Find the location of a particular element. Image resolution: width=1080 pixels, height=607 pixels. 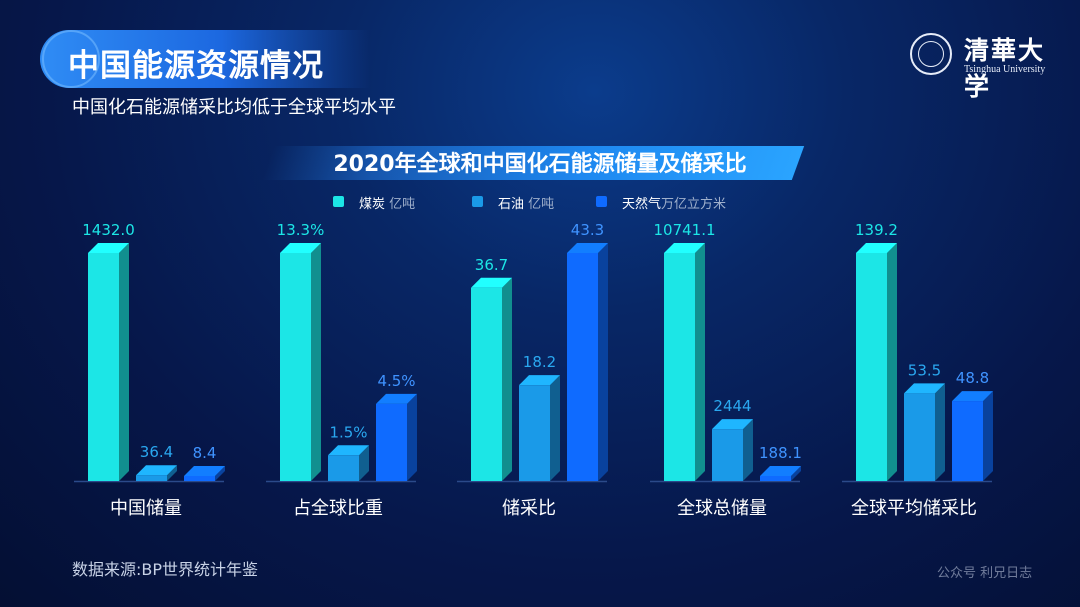

category-label-china-reserves: 中国储量 is located at coordinates (146, 508).